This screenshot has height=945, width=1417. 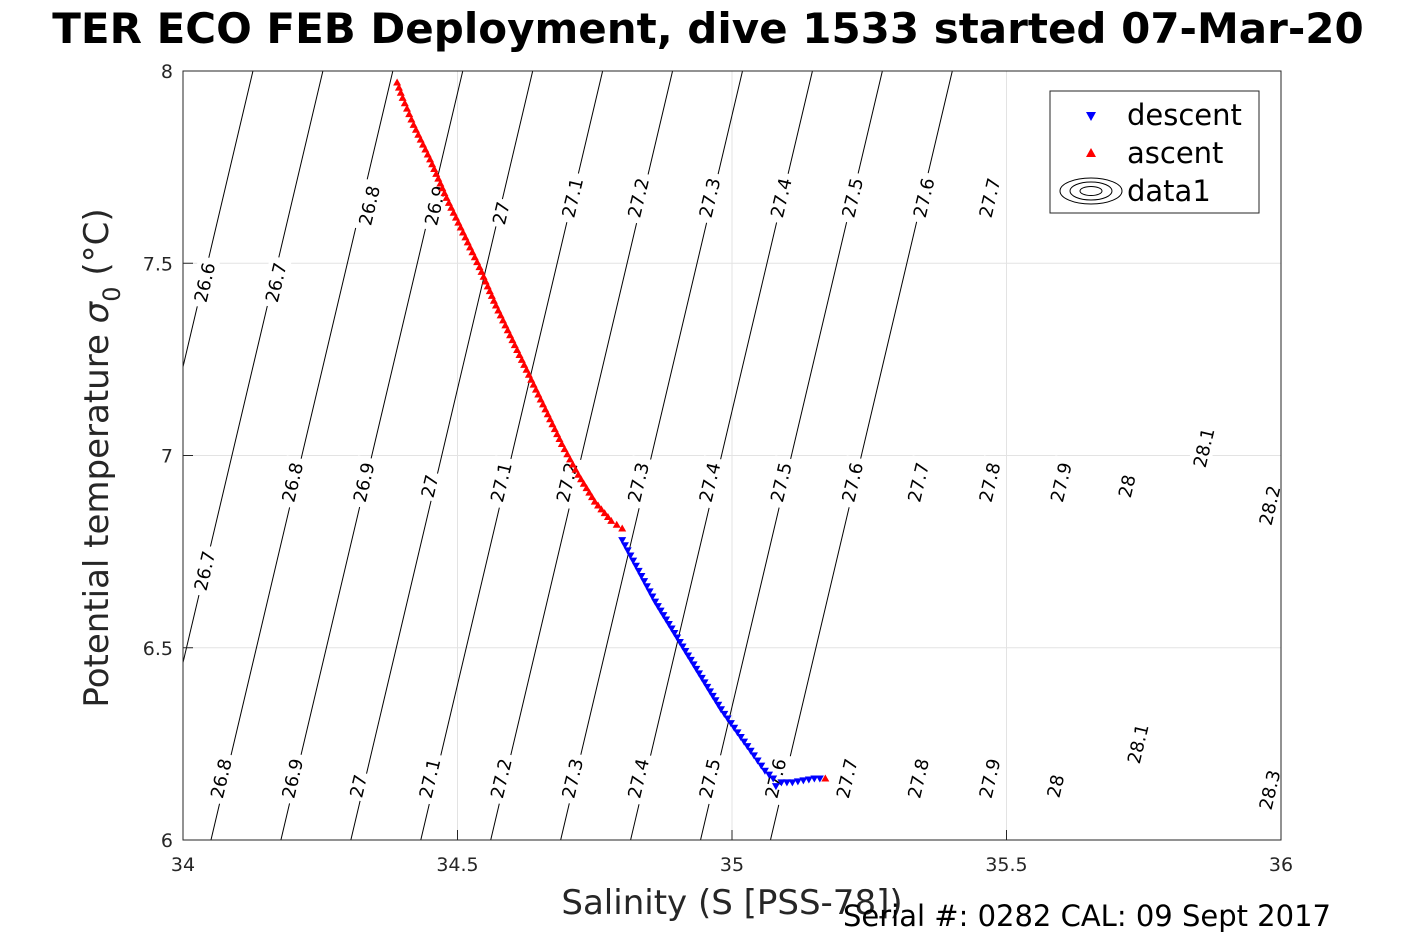 I want to click on legend-descent-marker, so click(x=1091, y=116).